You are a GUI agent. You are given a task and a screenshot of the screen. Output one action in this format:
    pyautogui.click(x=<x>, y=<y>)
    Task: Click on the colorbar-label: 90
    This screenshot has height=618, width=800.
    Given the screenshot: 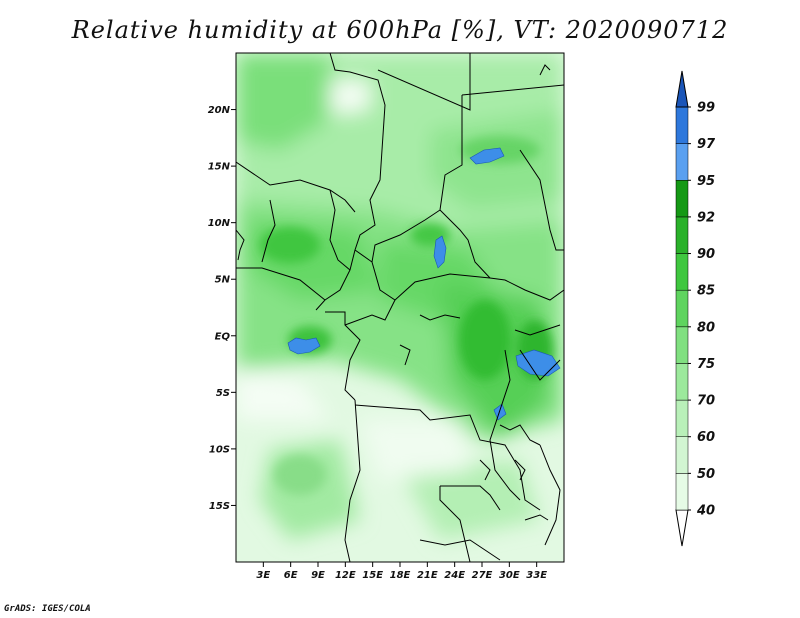 What is the action you would take?
    pyautogui.click(x=706, y=254)
    